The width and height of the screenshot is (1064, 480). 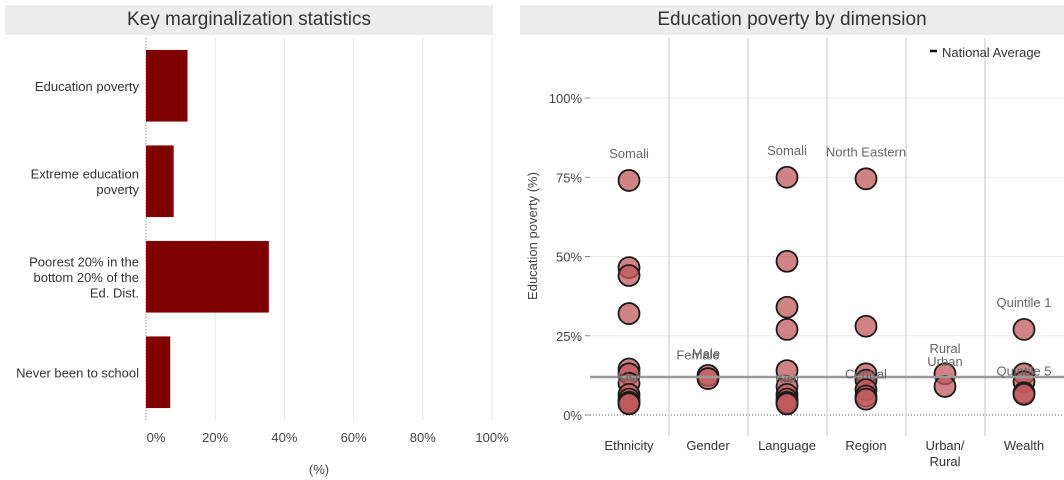 I want to click on point-label: Male, so click(x=706, y=353).